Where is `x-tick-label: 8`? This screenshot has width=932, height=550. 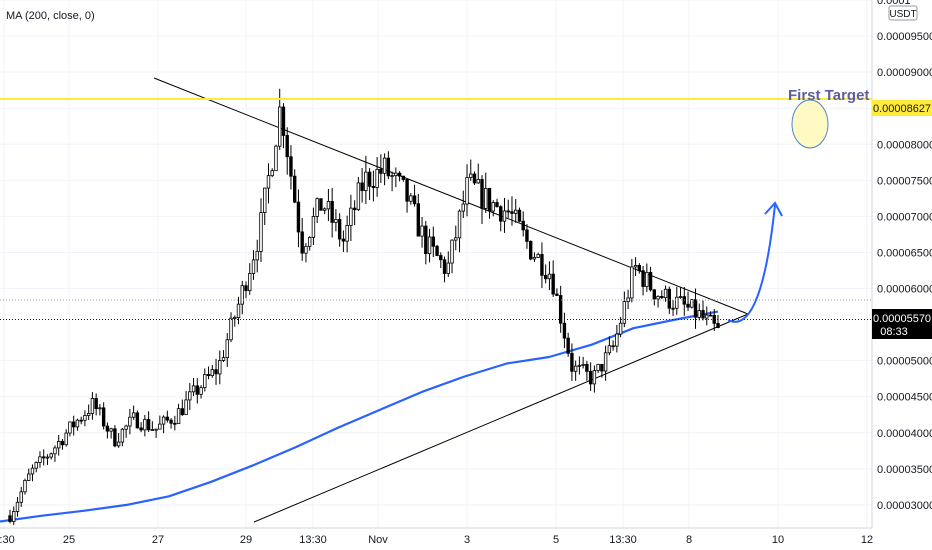
x-tick-label: 8 is located at coordinates (689, 540).